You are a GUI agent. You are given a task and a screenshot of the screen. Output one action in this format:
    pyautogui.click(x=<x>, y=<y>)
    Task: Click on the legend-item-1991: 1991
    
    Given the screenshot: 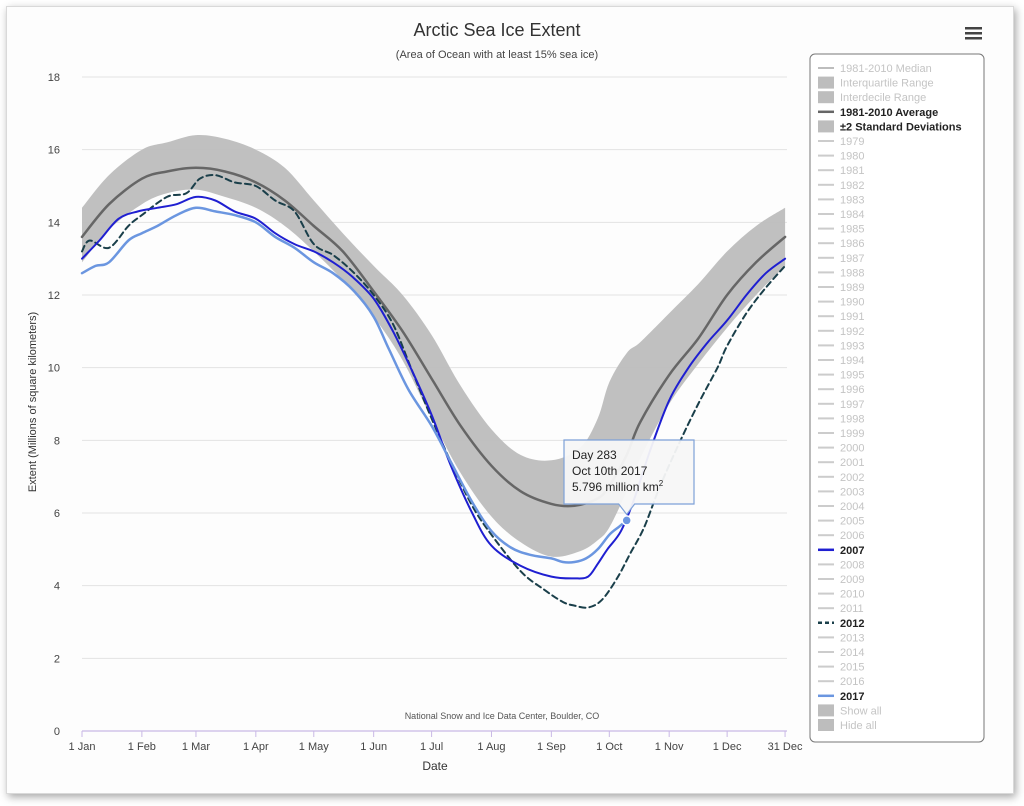 What is the action you would take?
    pyautogui.click(x=841, y=317)
    